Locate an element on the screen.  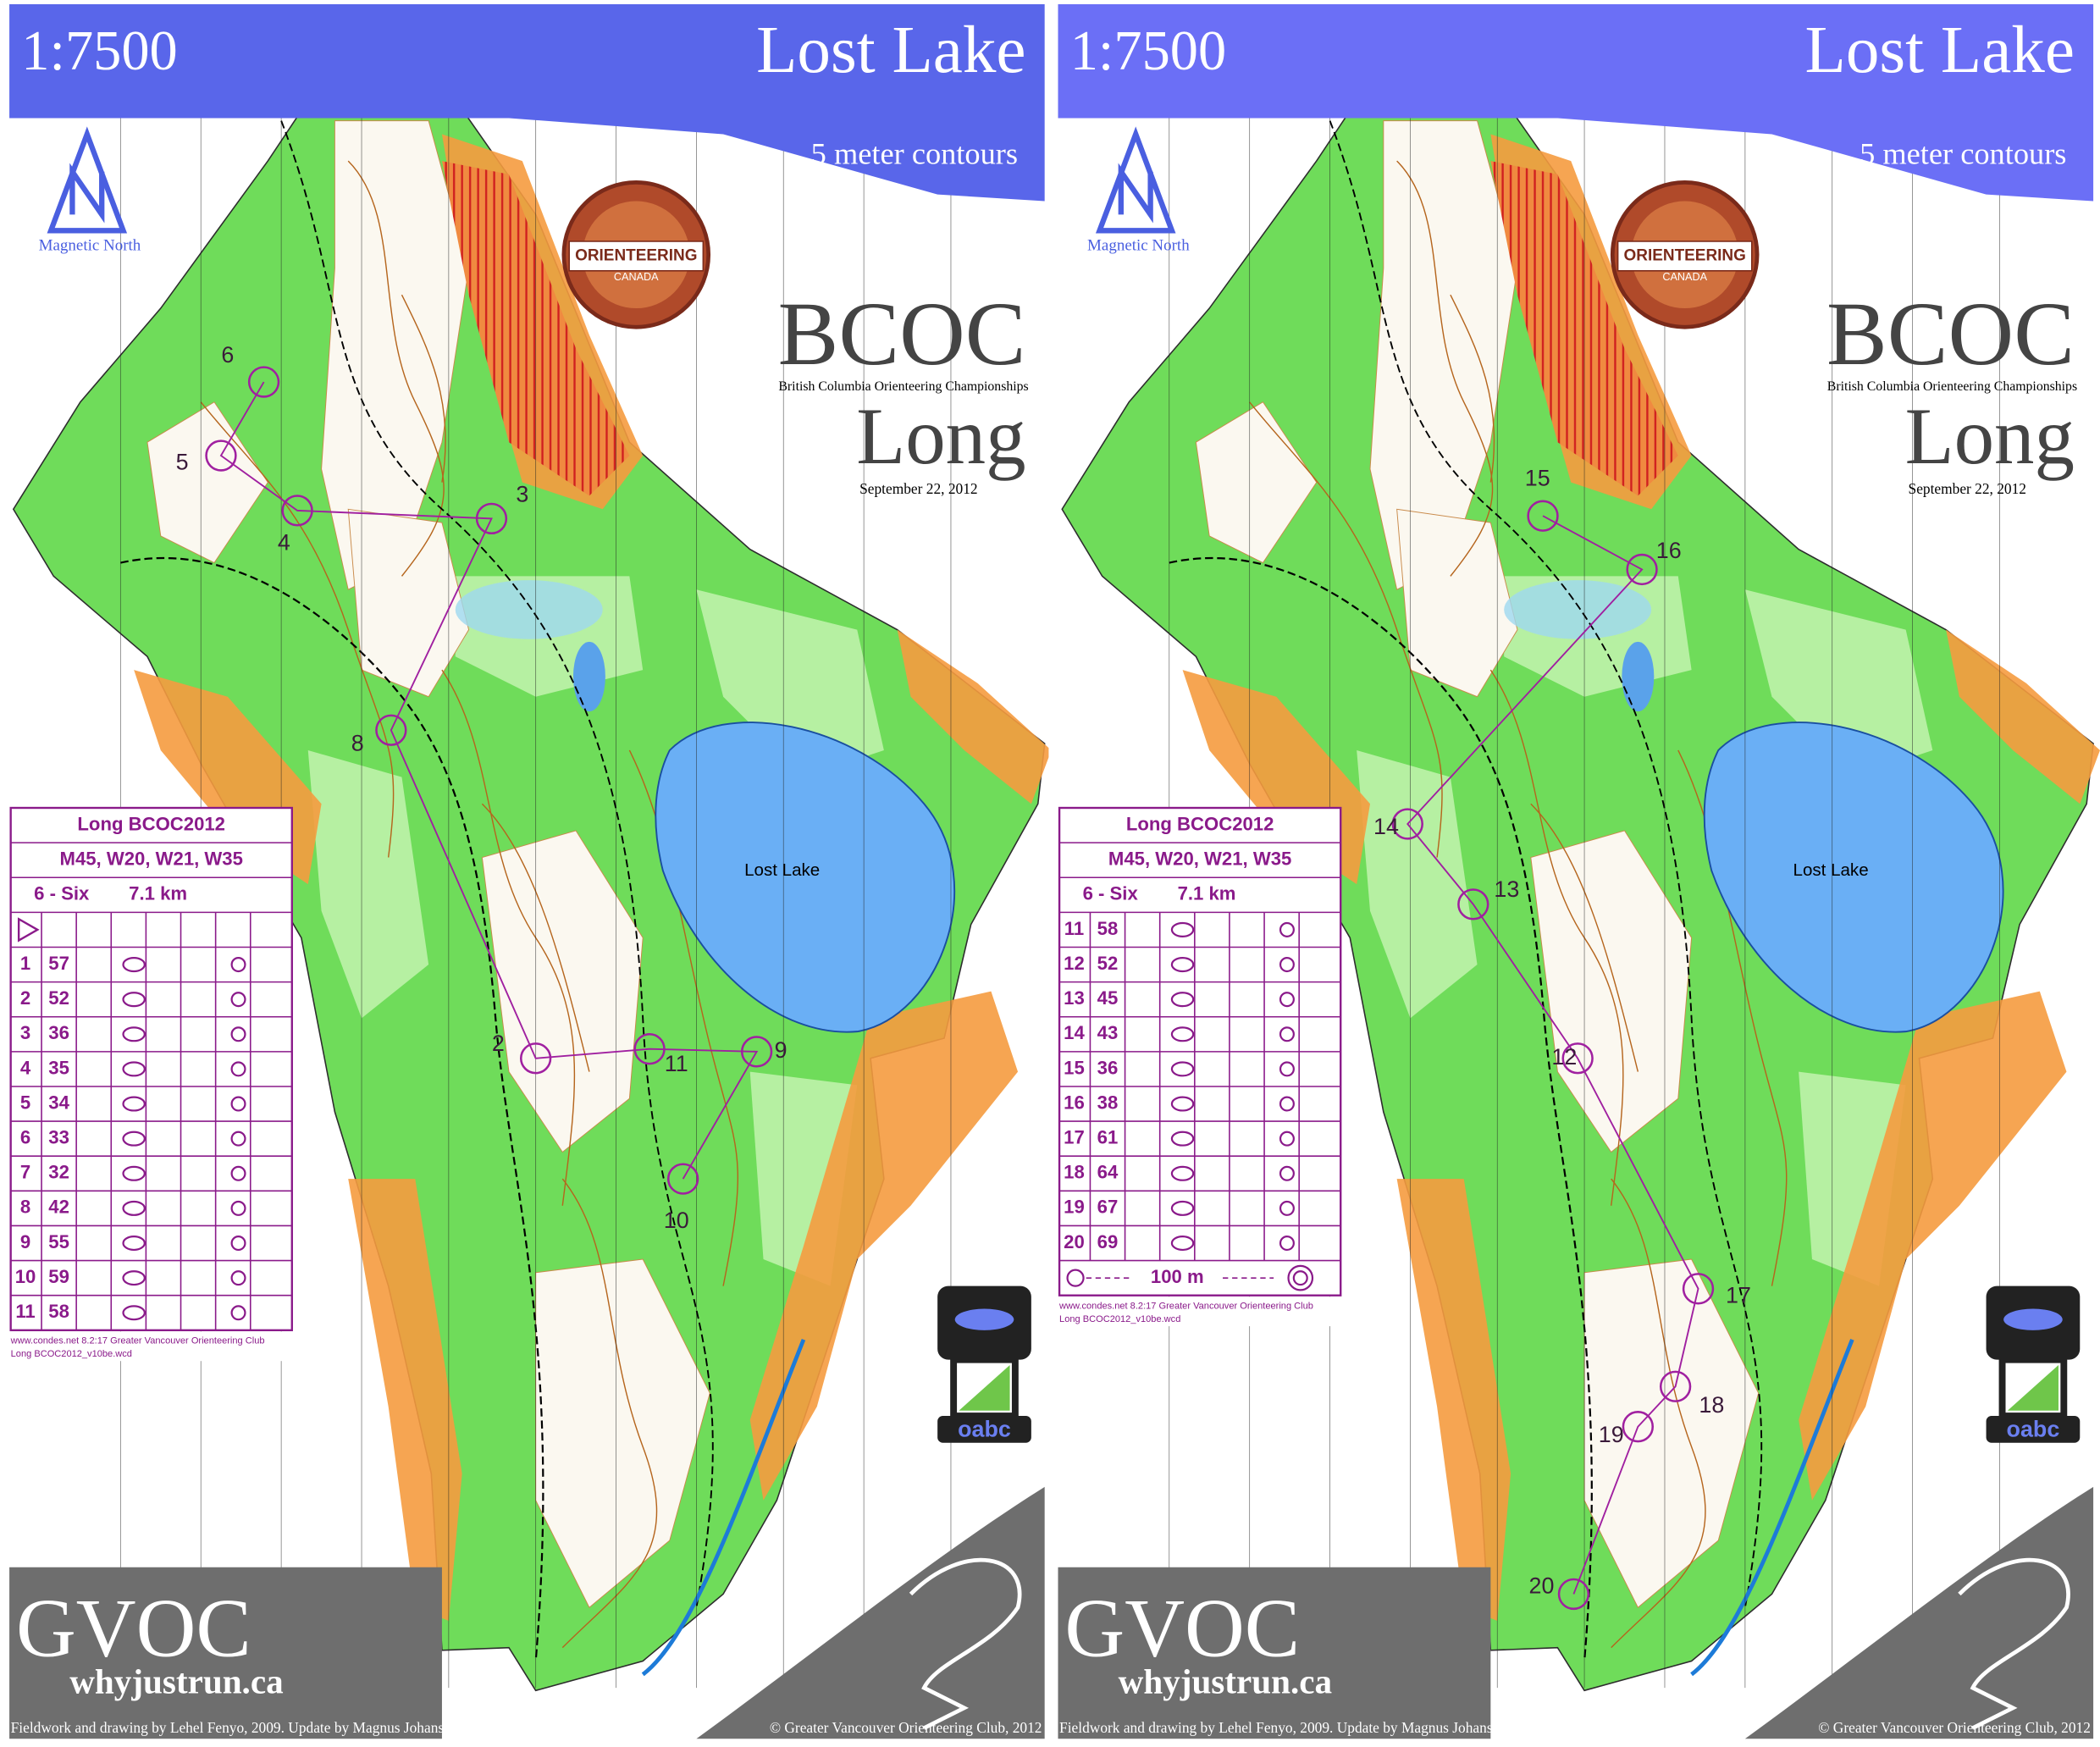
control-number: 8 is located at coordinates (357, 743).